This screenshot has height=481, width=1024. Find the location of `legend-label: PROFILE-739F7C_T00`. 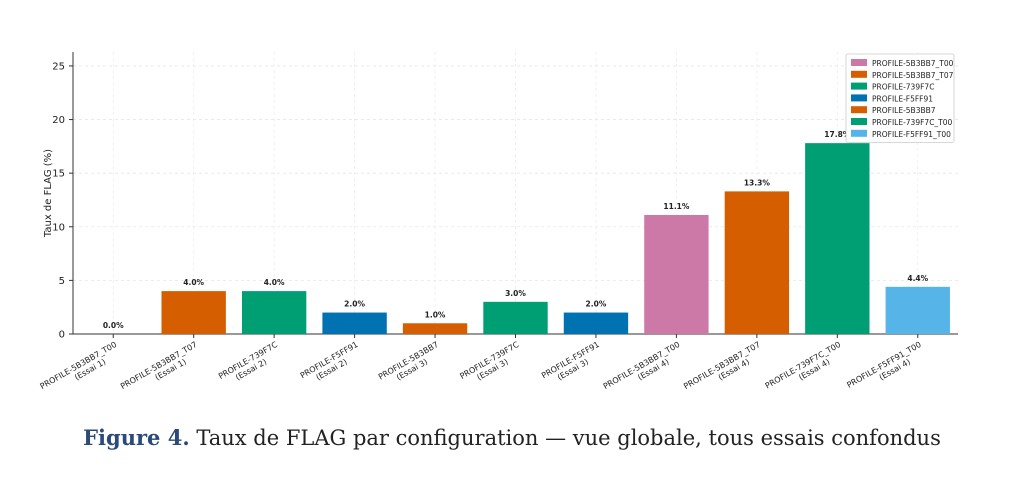

legend-label: PROFILE-739F7C_T00 is located at coordinates (912, 122).